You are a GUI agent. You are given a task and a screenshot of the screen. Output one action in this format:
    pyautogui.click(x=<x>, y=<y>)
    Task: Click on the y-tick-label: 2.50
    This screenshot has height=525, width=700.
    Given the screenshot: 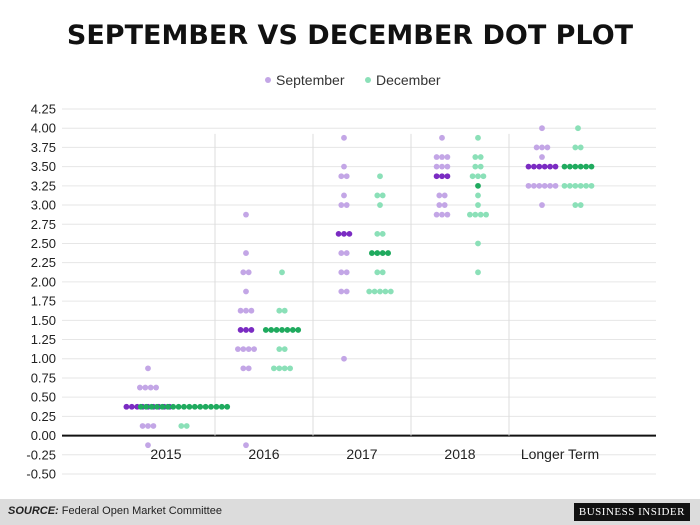 What is the action you would take?
    pyautogui.click(x=43, y=243)
    